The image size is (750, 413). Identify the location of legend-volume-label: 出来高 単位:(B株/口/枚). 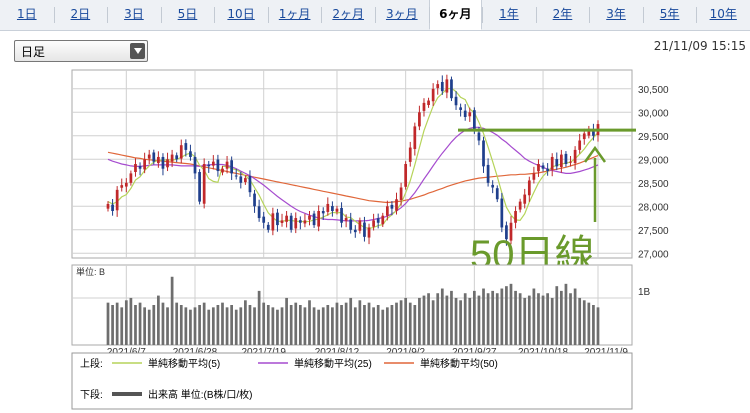
(200, 394).